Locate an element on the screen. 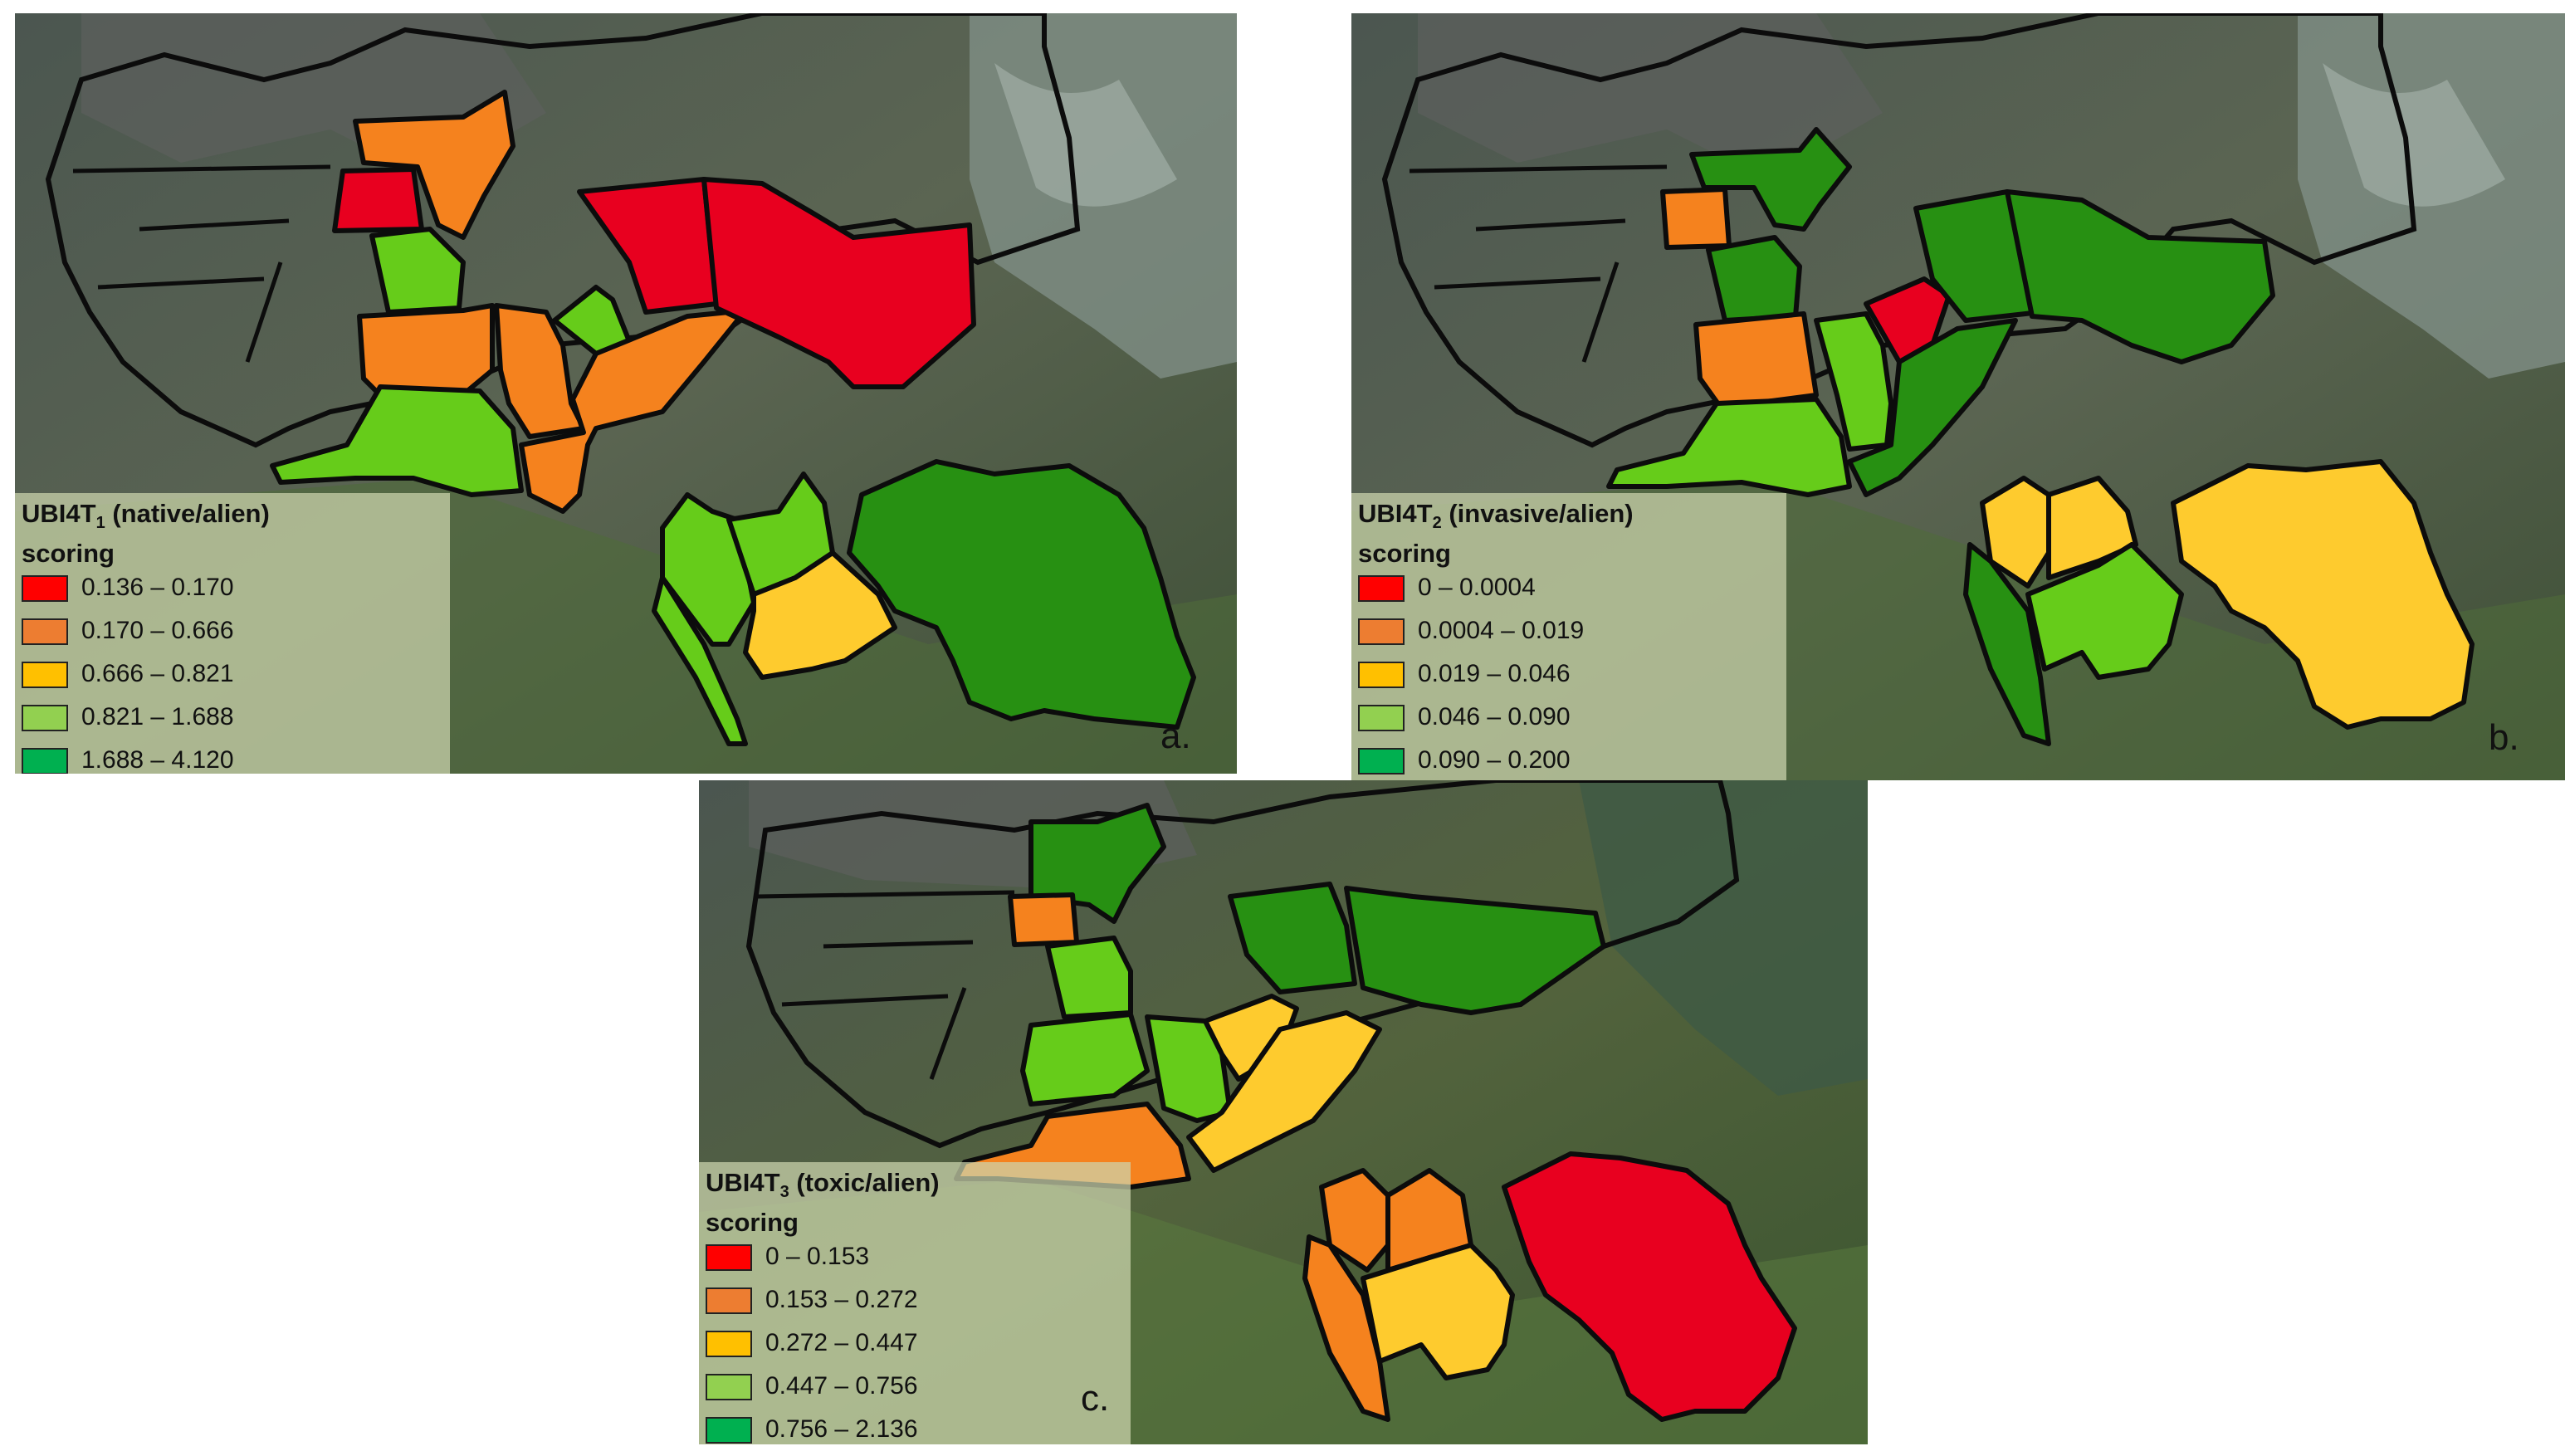  legend-label: 0.153 – 0.272 is located at coordinates (841, 1300).